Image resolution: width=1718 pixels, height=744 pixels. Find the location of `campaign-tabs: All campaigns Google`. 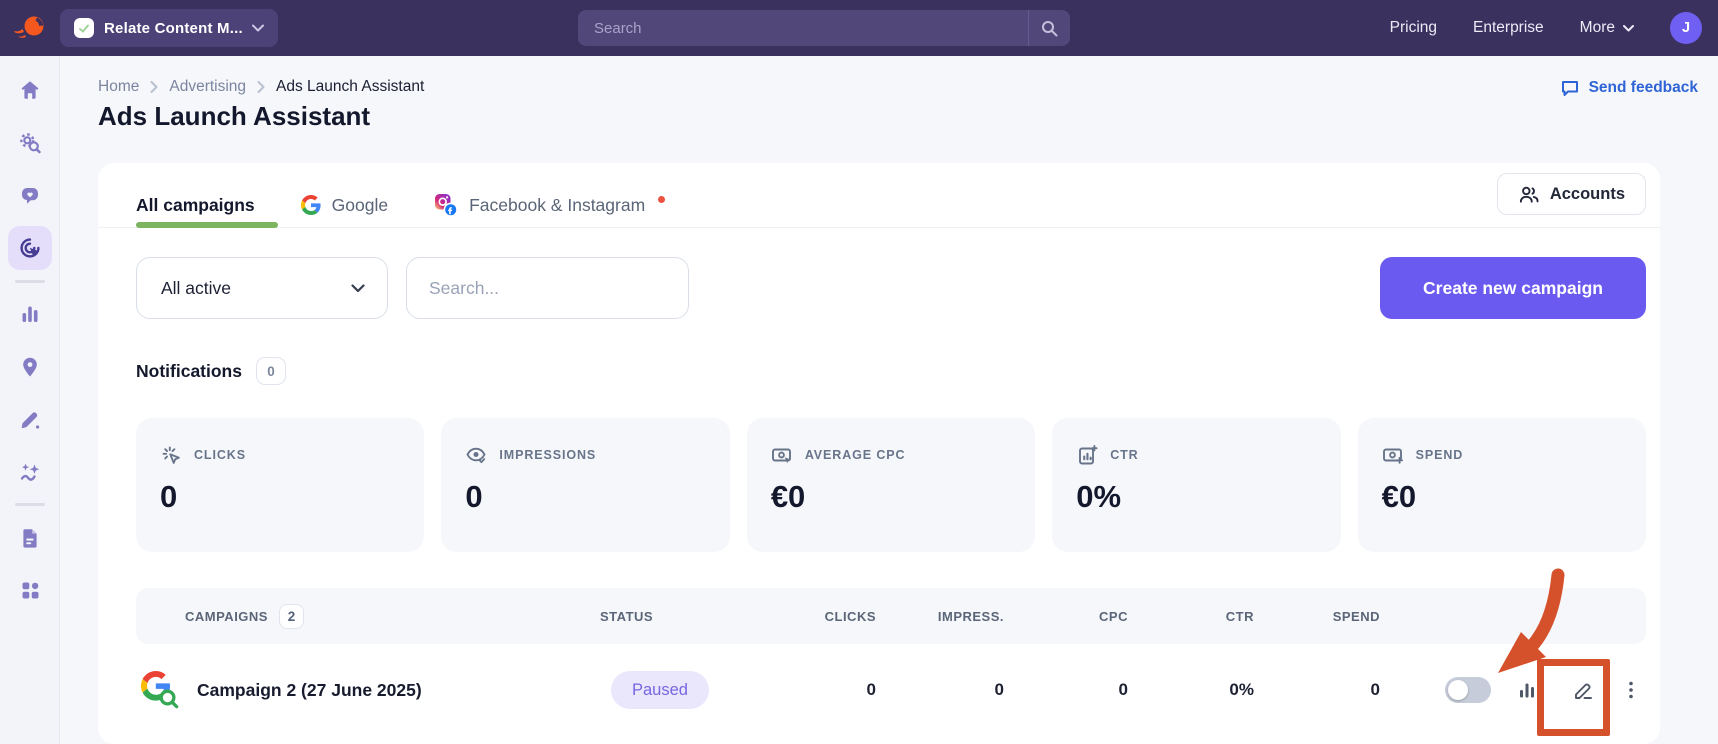

campaign-tabs: All campaigns Google is located at coordinates (401, 205).